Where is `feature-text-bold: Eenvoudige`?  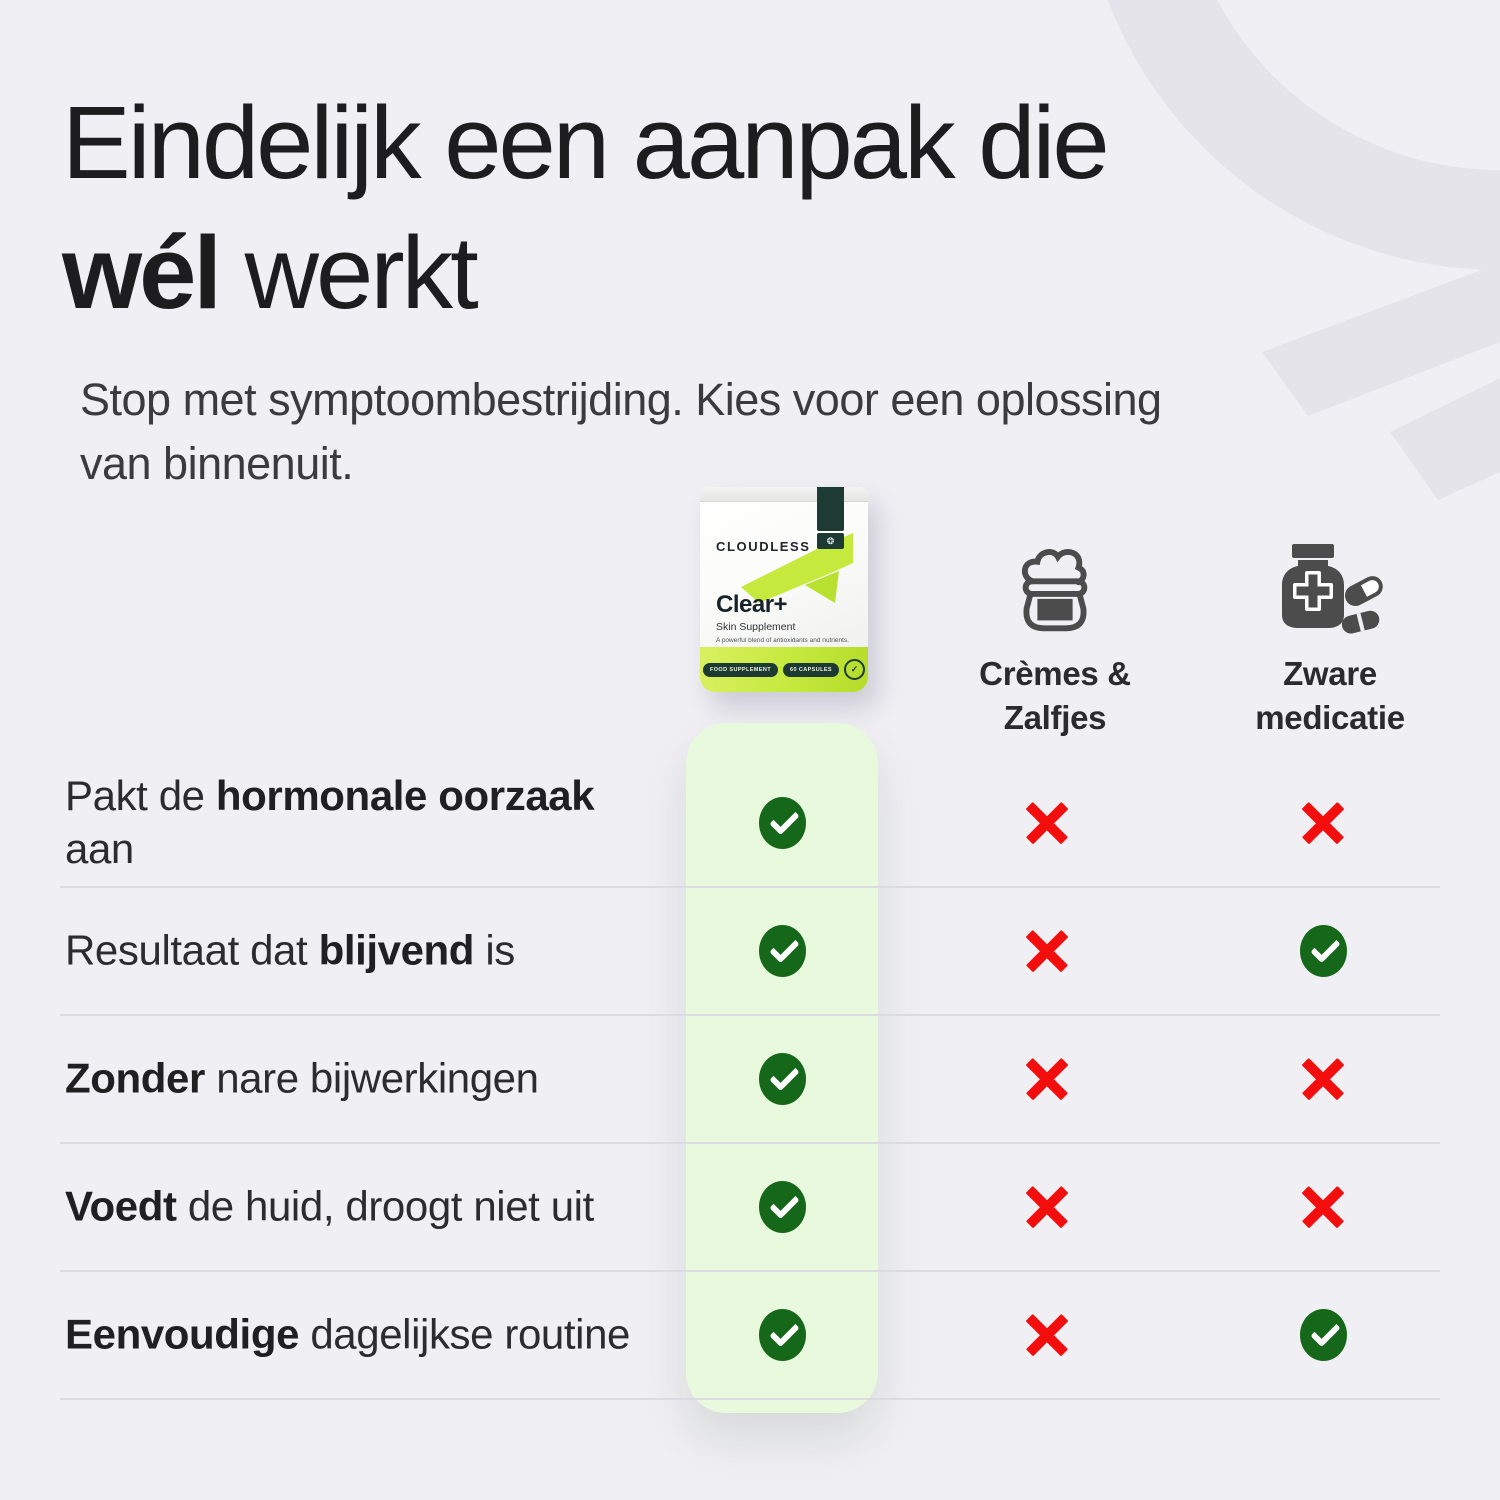 feature-text-bold: Eenvoudige is located at coordinates (182, 1334).